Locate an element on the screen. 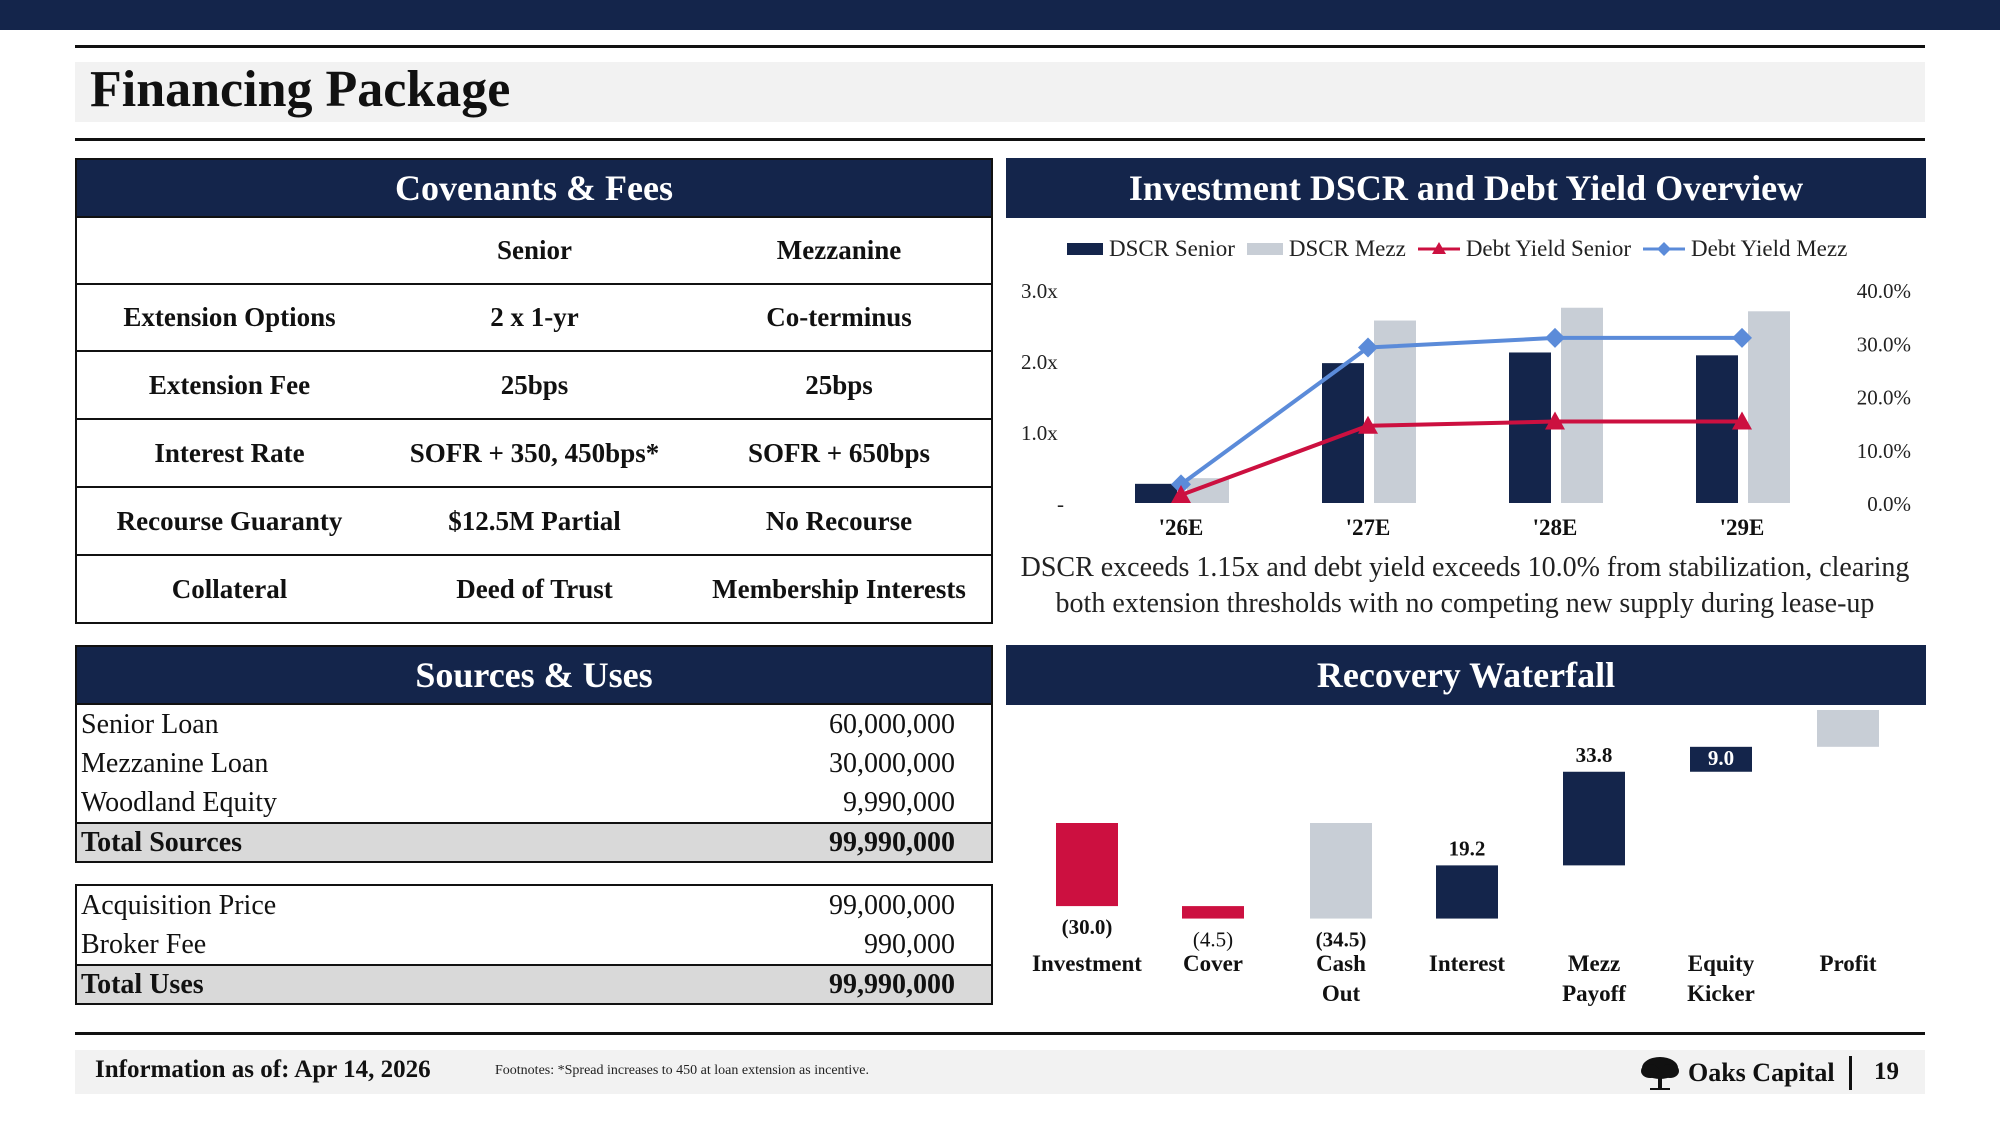 The width and height of the screenshot is (2000, 1125). waterfall-value-label: 9.0 is located at coordinates (1721, 758).